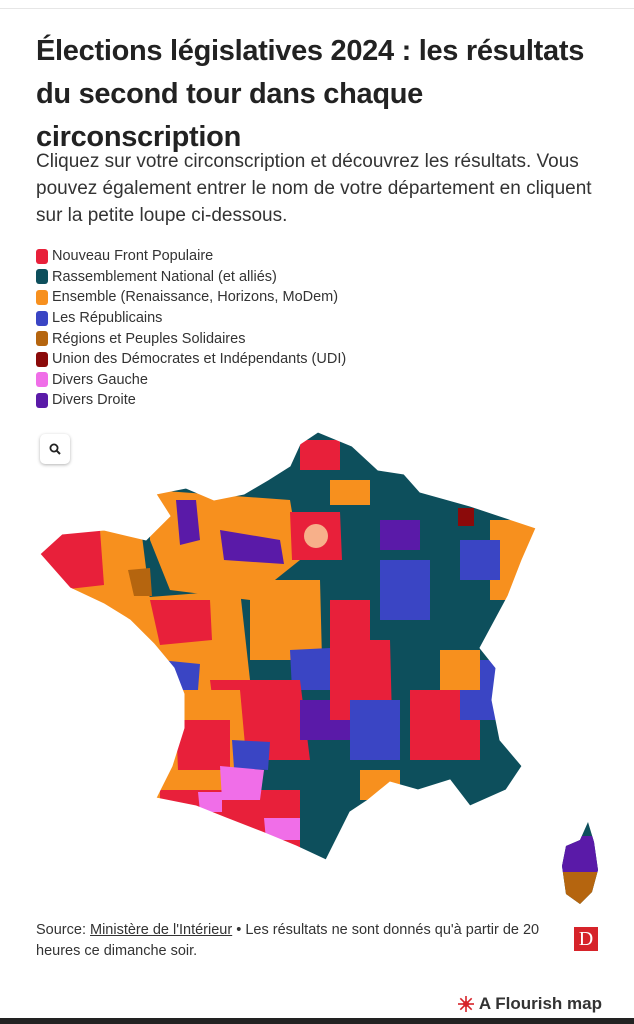  I want to click on region-normandy-dvd2, so click(252, 547).